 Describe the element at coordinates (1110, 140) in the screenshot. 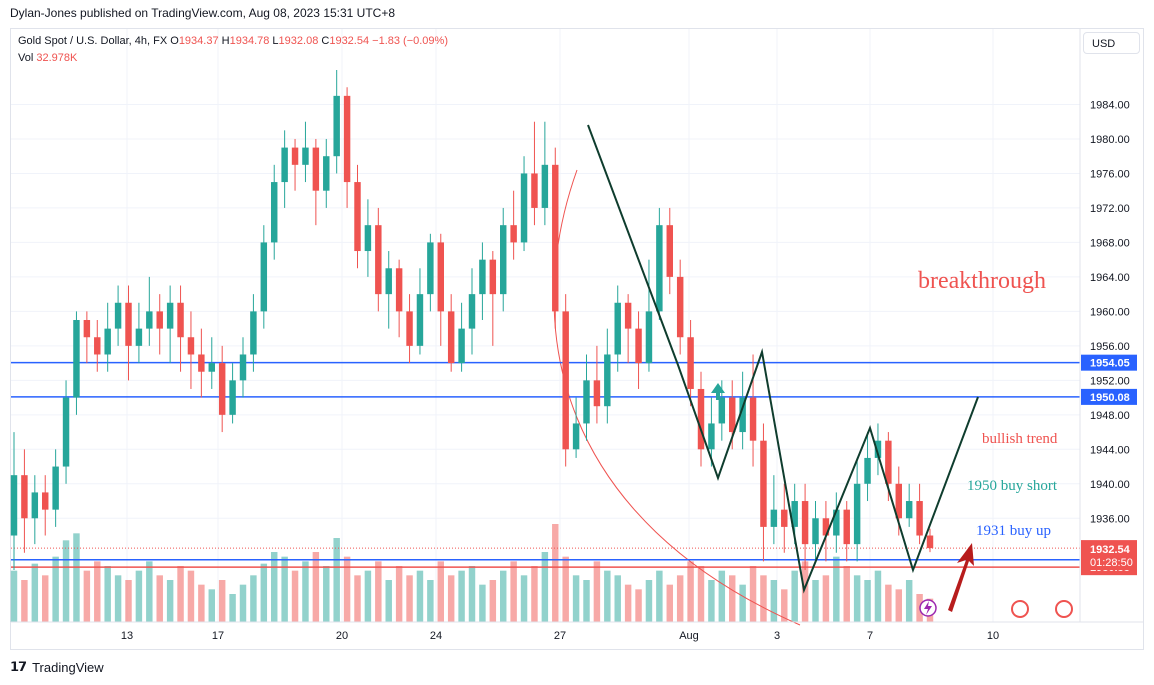

I see `price-tick-label: 1980.00` at that location.